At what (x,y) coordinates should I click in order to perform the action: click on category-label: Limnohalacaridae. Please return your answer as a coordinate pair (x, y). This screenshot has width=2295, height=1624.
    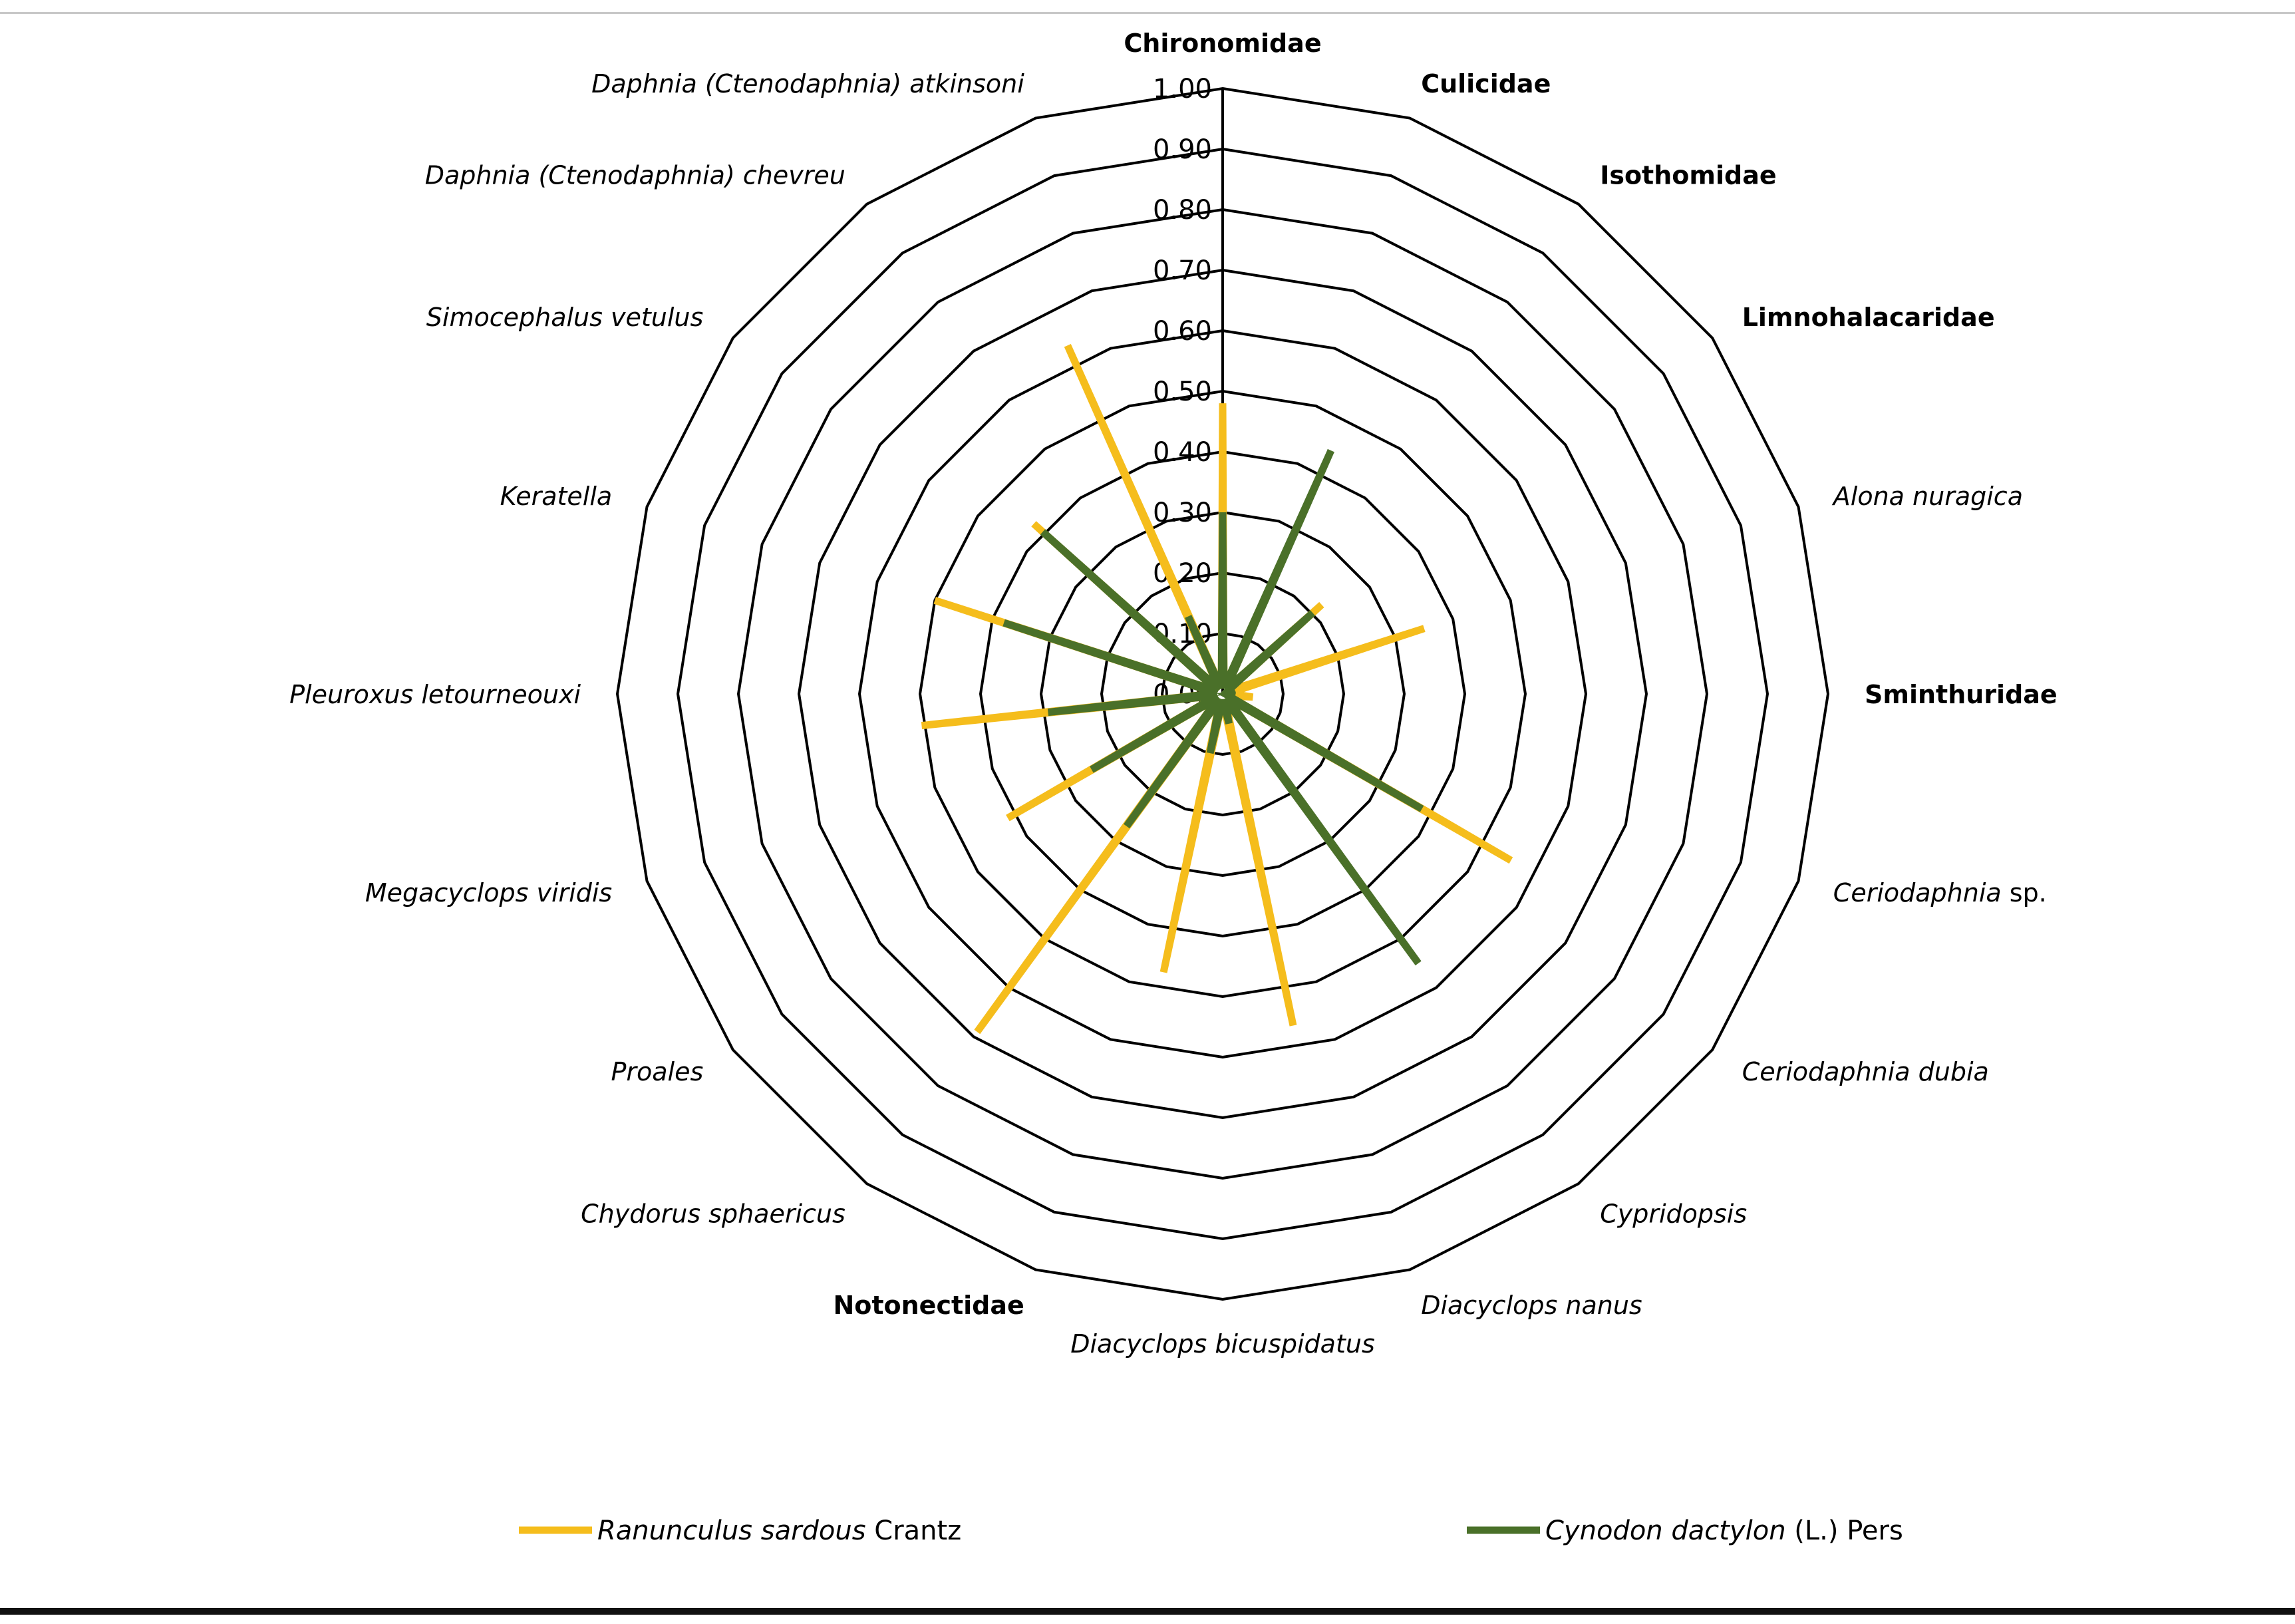
    Looking at the image, I should click on (1868, 317).